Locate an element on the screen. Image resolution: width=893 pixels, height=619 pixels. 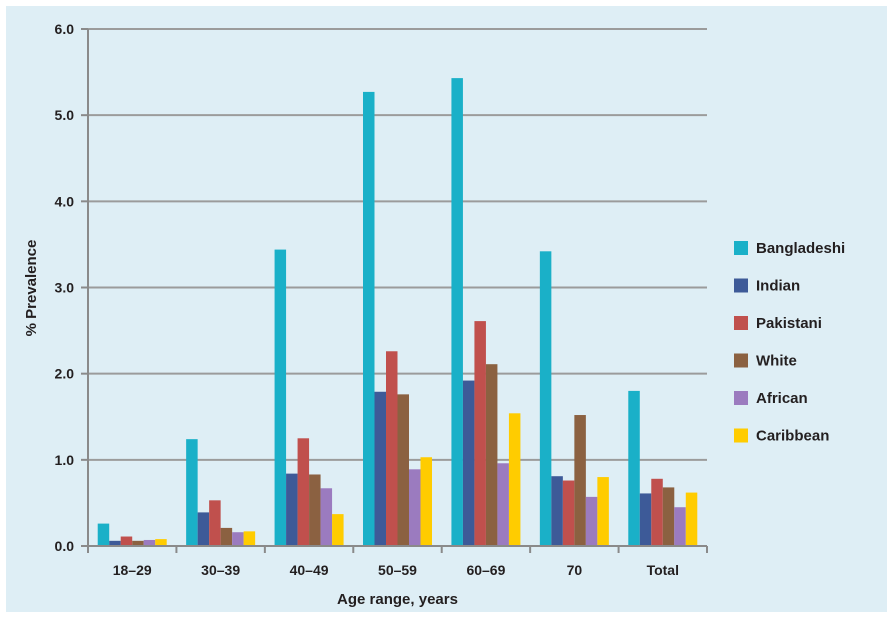
y-tick-label: 1.0 is located at coordinates (65, 460).